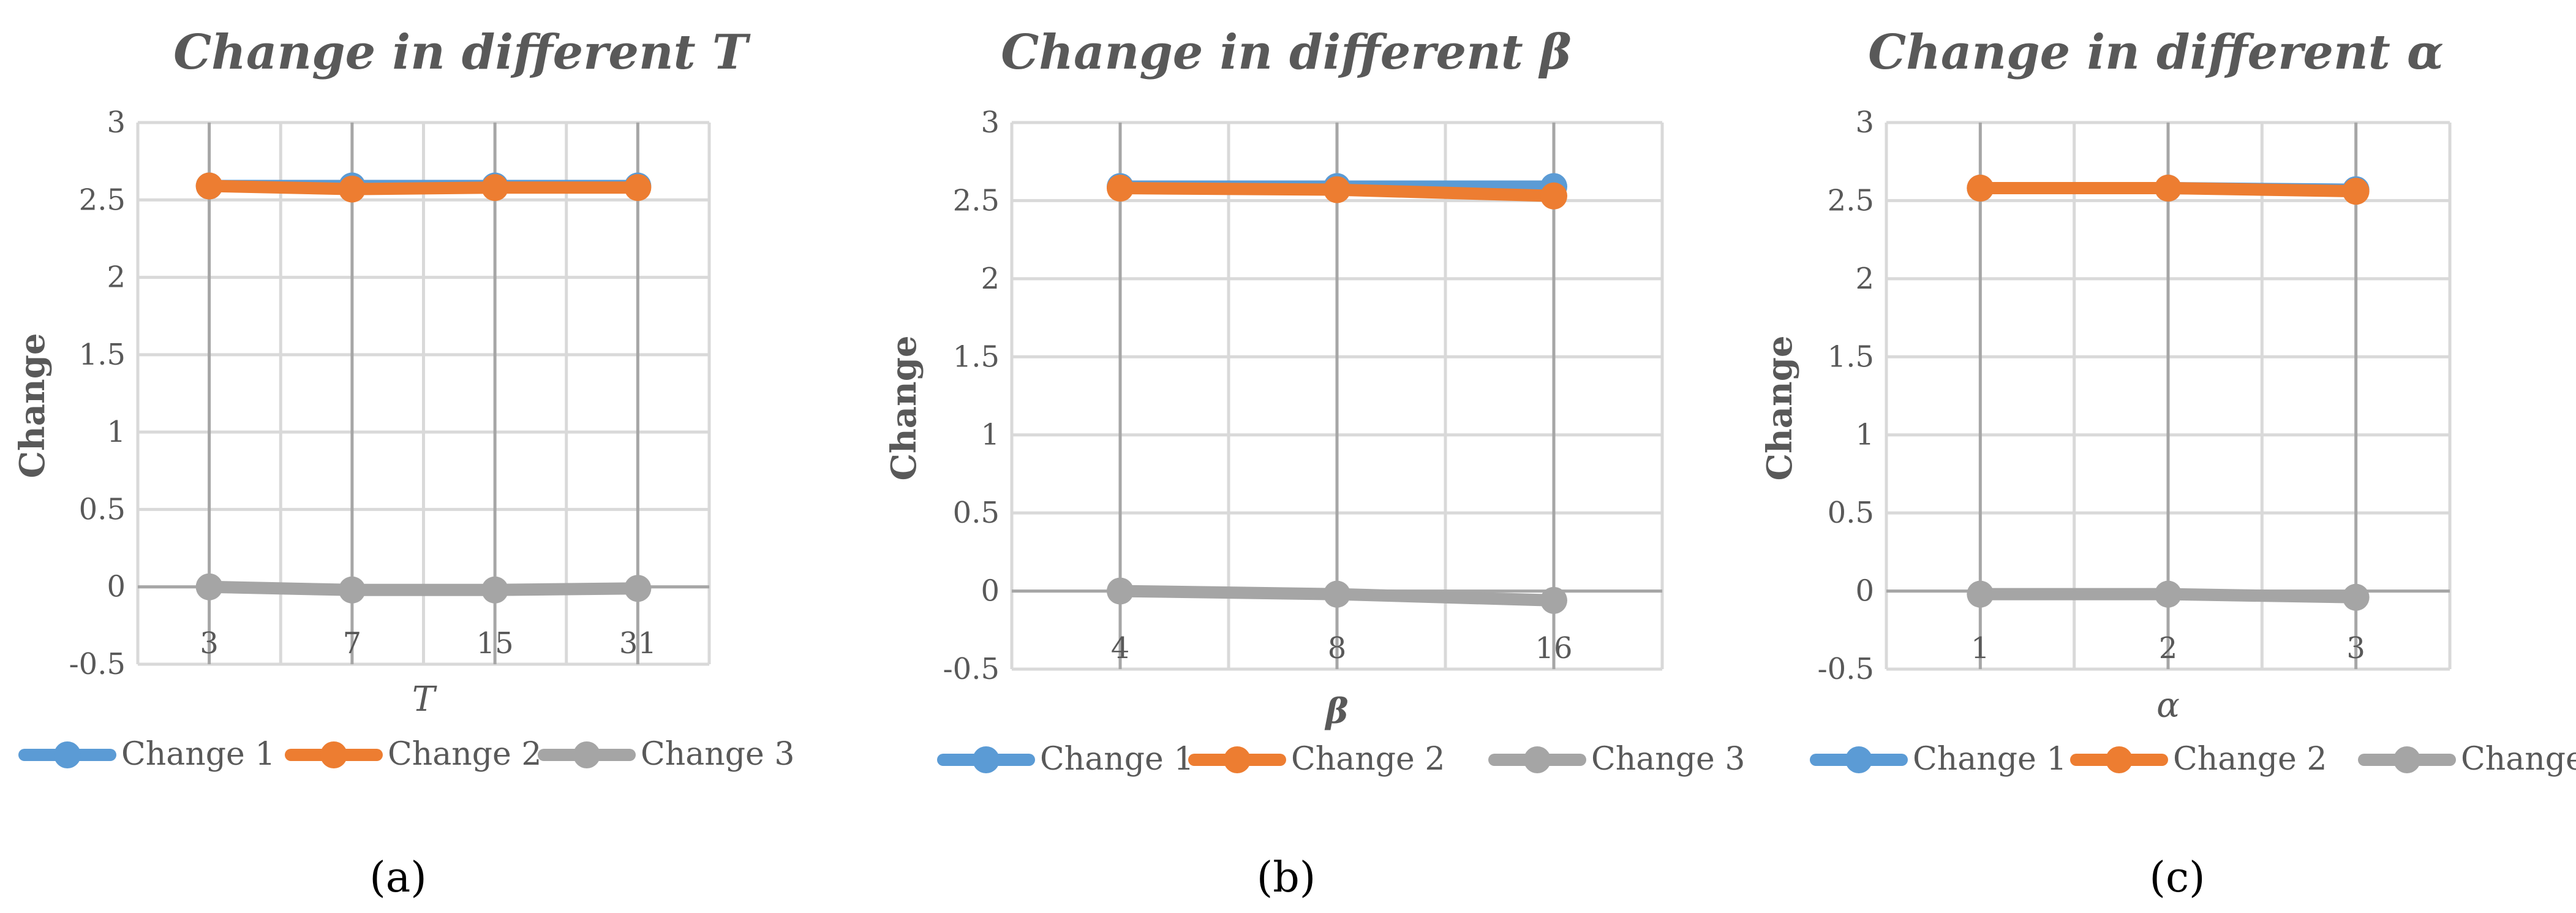 Image resolution: width=2576 pixels, height=913 pixels. What do you see at coordinates (2177, 878) in the screenshot?
I see `panel-label: (c)` at bounding box center [2177, 878].